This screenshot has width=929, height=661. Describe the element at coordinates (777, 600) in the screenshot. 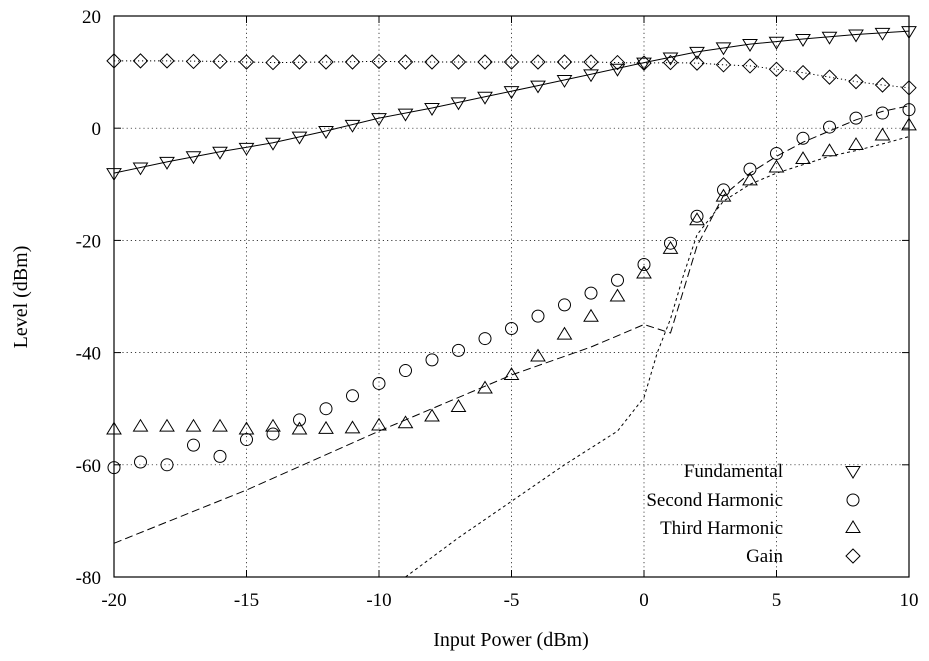

I see `x-tick-label: 5` at that location.